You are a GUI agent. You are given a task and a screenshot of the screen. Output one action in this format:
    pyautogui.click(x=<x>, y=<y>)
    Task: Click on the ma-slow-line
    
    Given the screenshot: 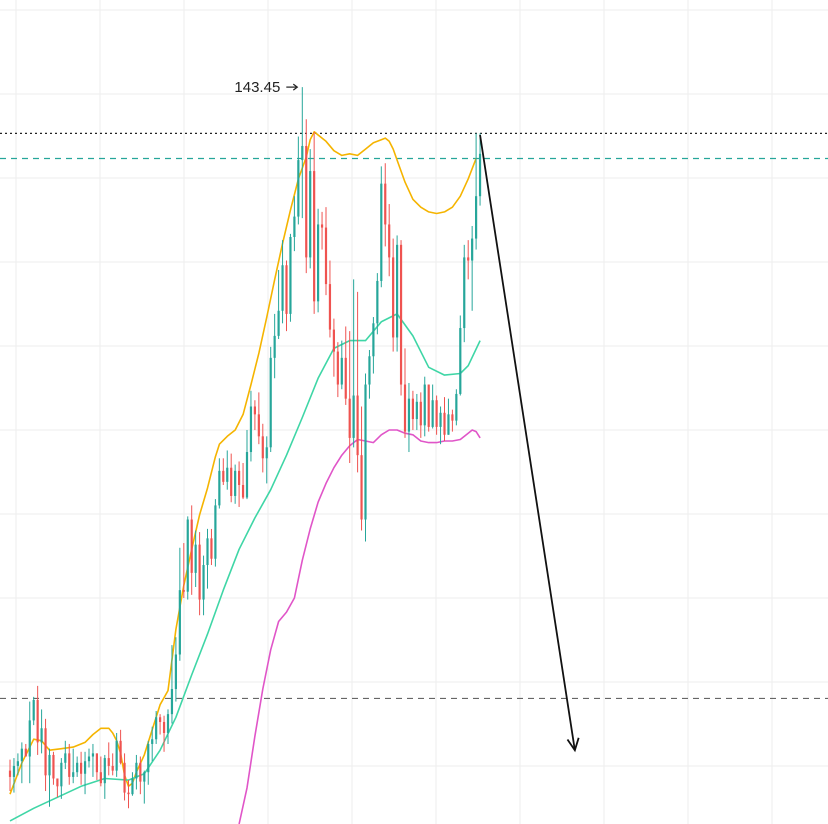 What is the action you would take?
    pyautogui.click(x=359, y=626)
    